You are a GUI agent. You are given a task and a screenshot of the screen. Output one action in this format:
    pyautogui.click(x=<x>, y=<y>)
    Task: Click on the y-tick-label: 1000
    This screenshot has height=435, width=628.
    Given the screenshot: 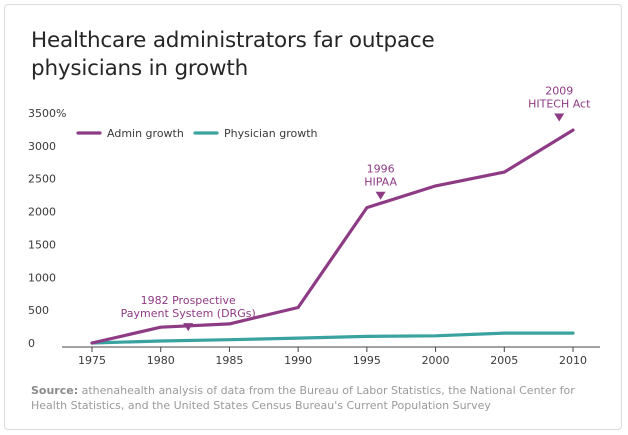 What is the action you would take?
    pyautogui.click(x=42, y=277)
    